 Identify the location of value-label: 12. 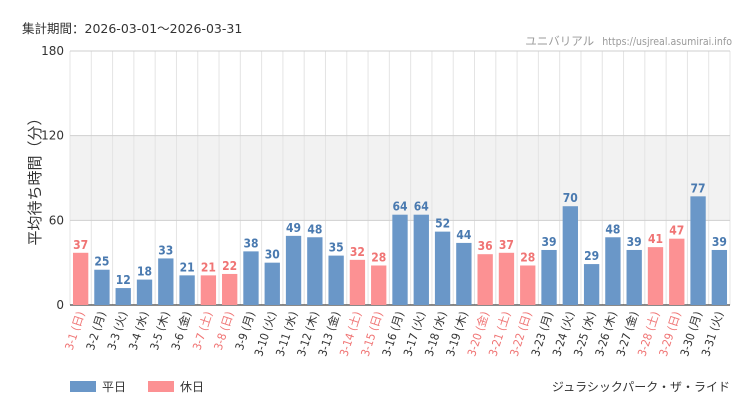
(123, 280).